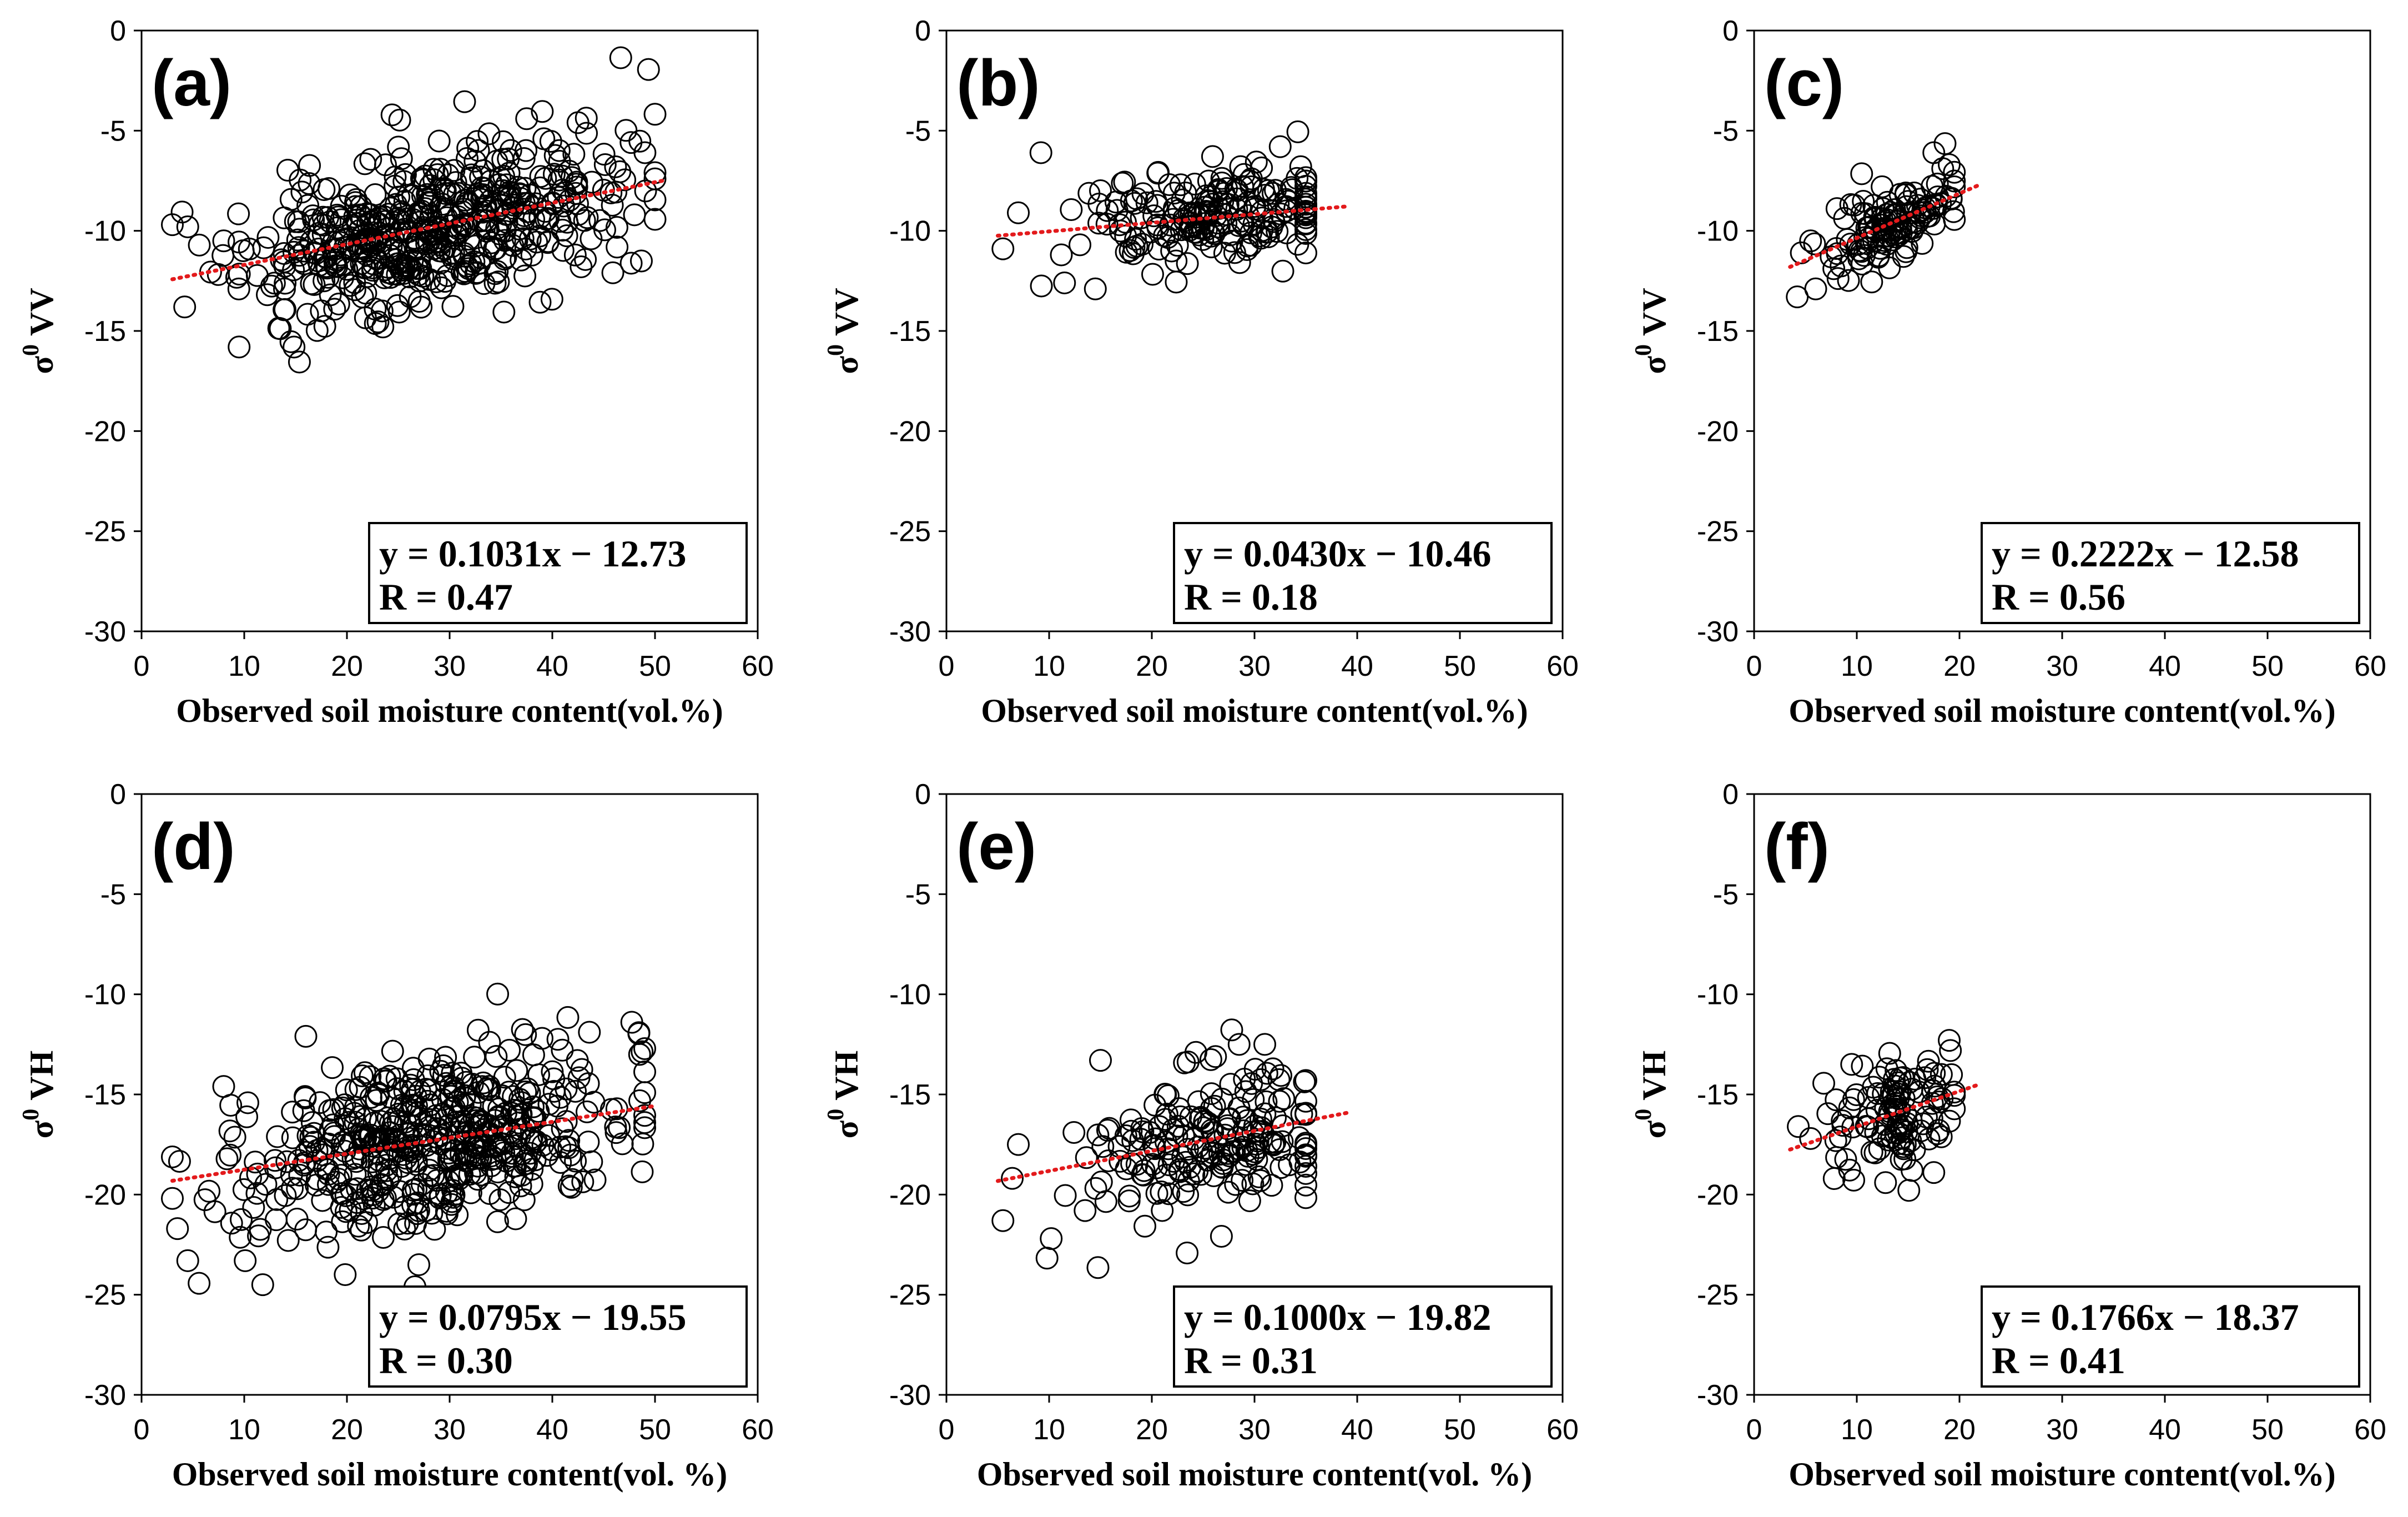  Describe the element at coordinates (1154, 1148) in the screenshot. I see `scatter-points` at that location.